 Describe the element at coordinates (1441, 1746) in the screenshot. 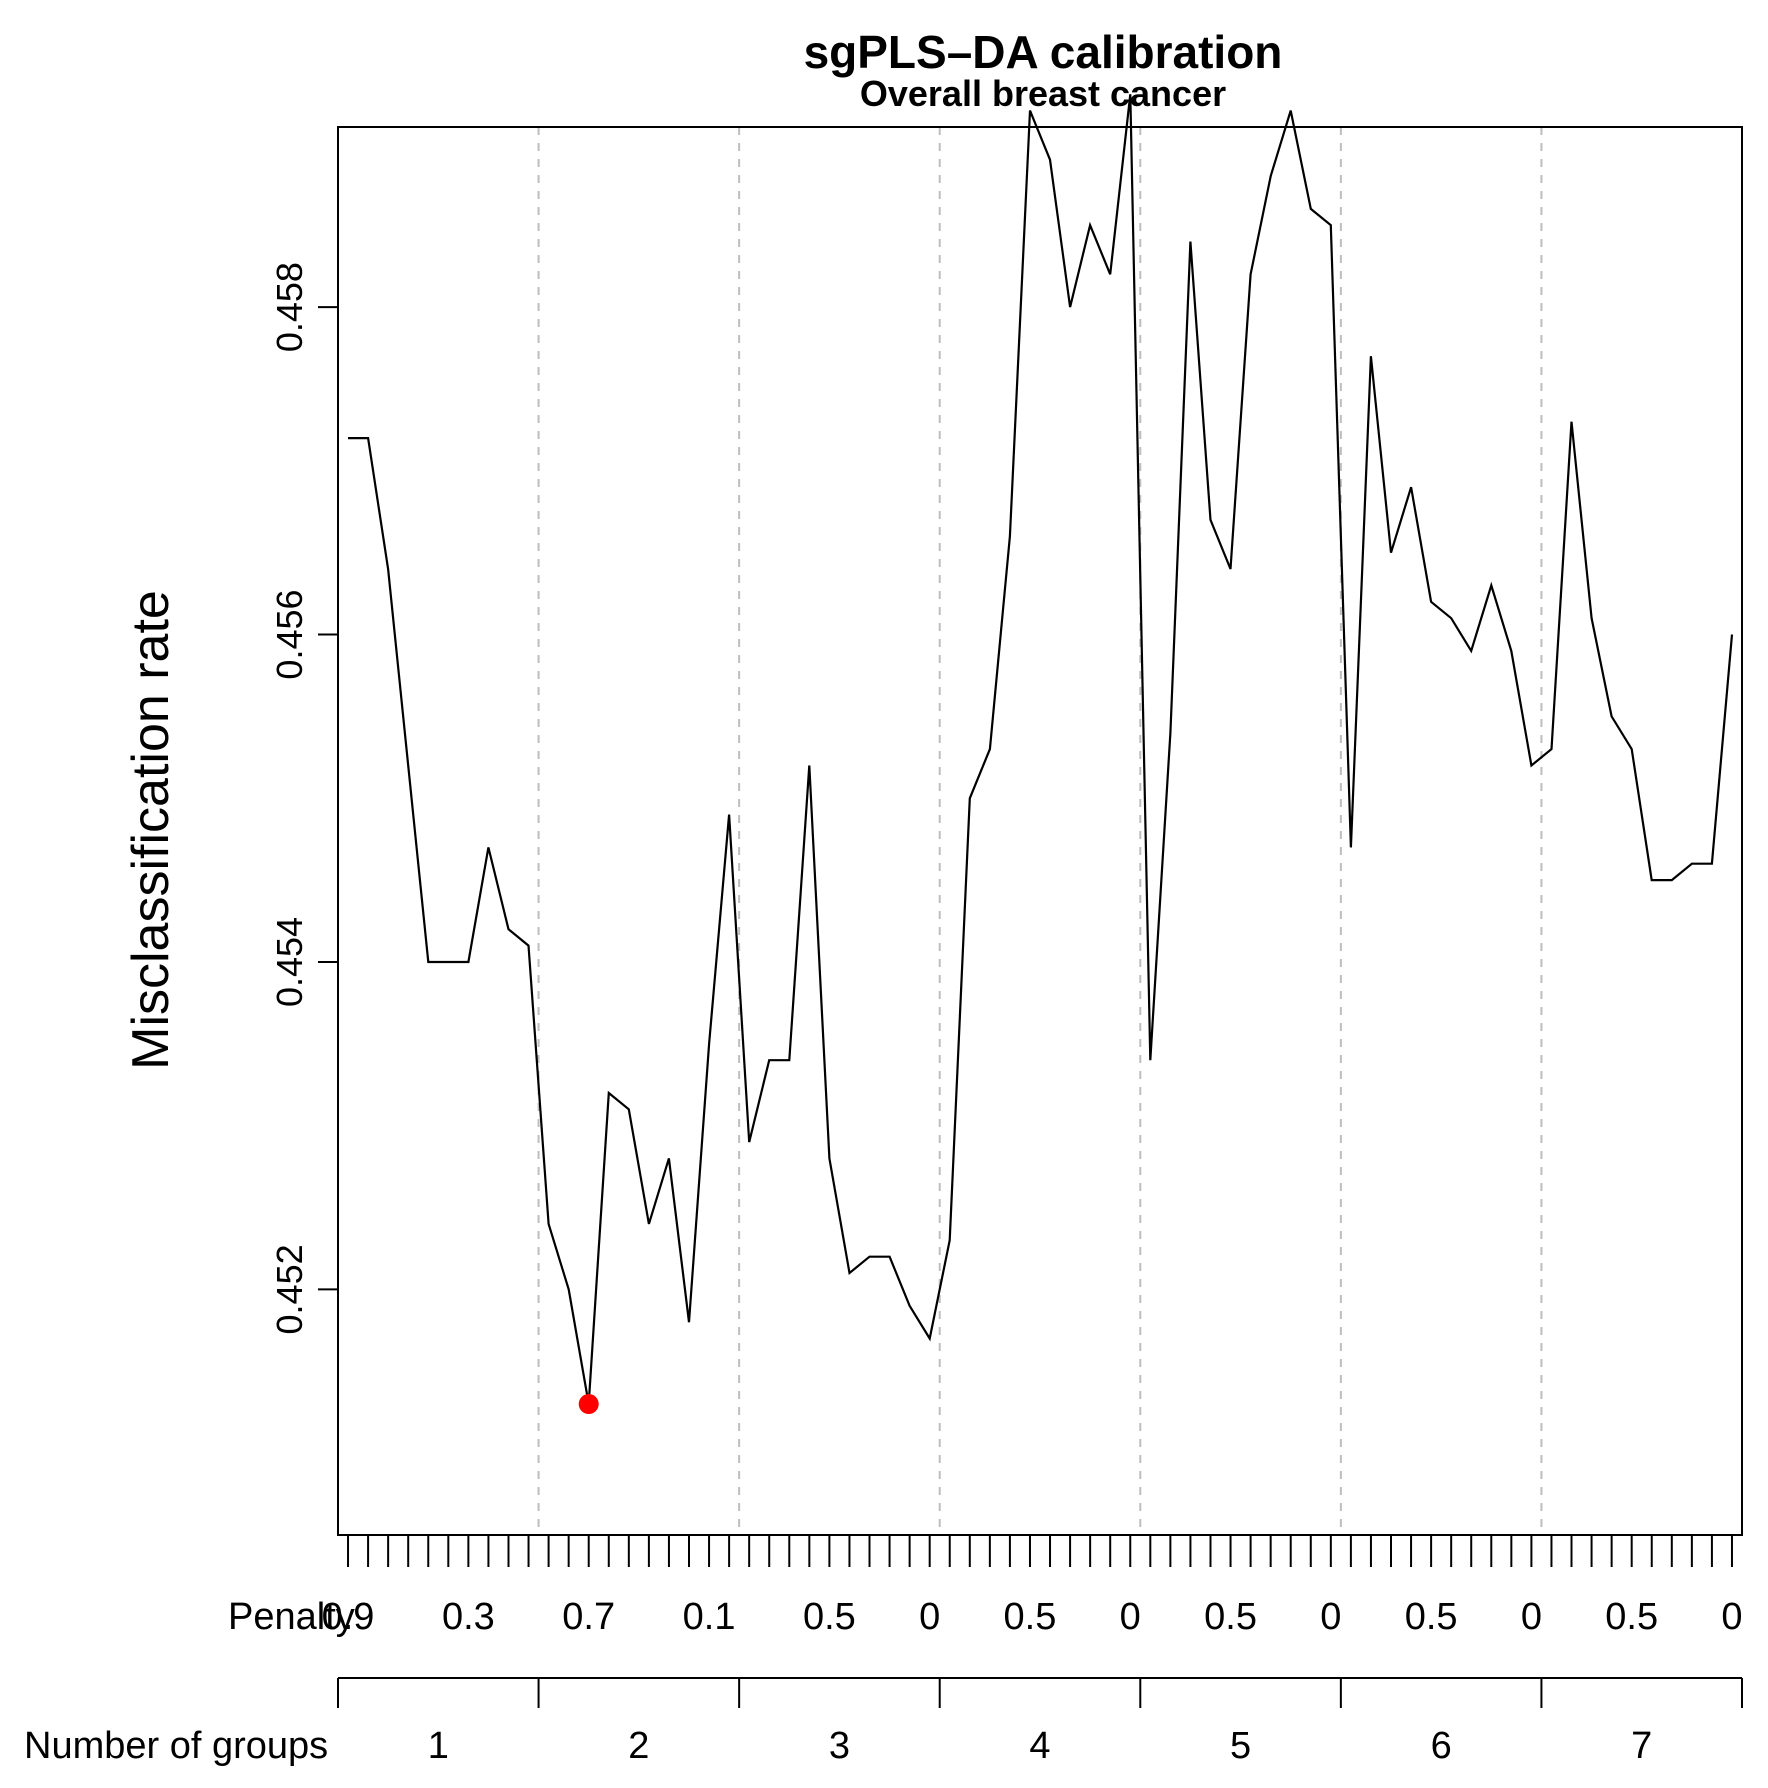

I see `group-label-6: 6` at that location.